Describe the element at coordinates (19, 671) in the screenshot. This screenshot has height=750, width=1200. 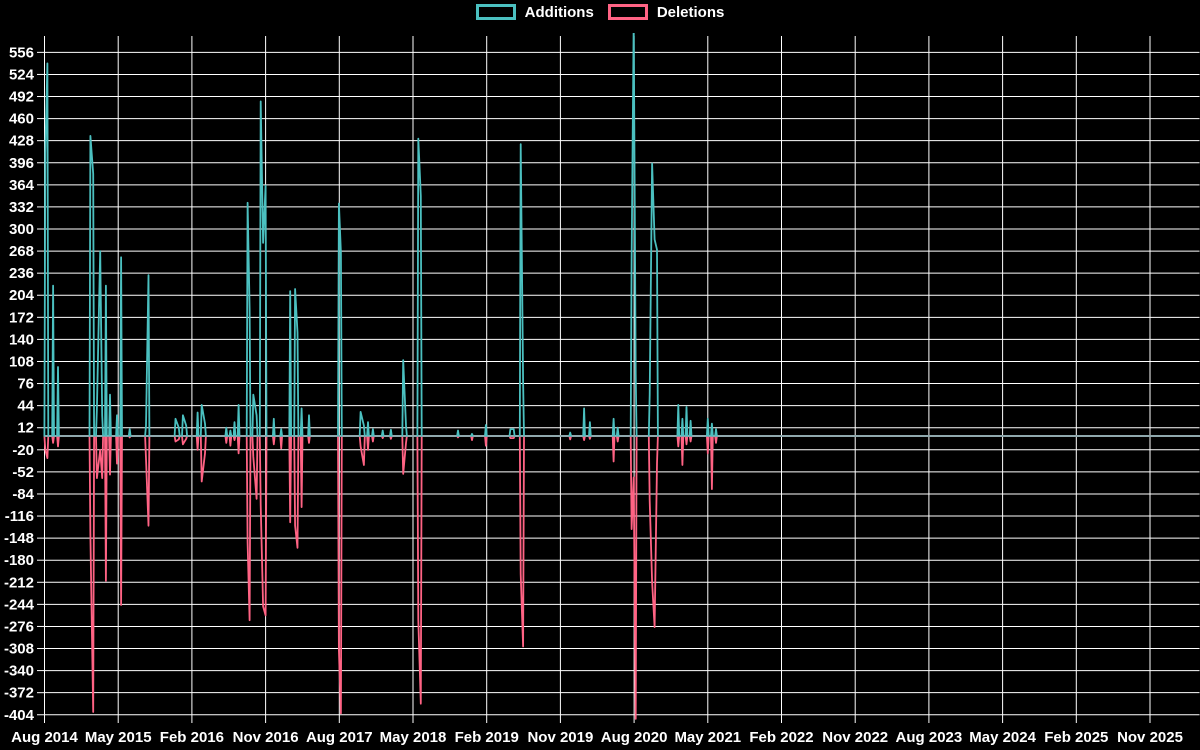
I see `svg-text: -340` at that location.